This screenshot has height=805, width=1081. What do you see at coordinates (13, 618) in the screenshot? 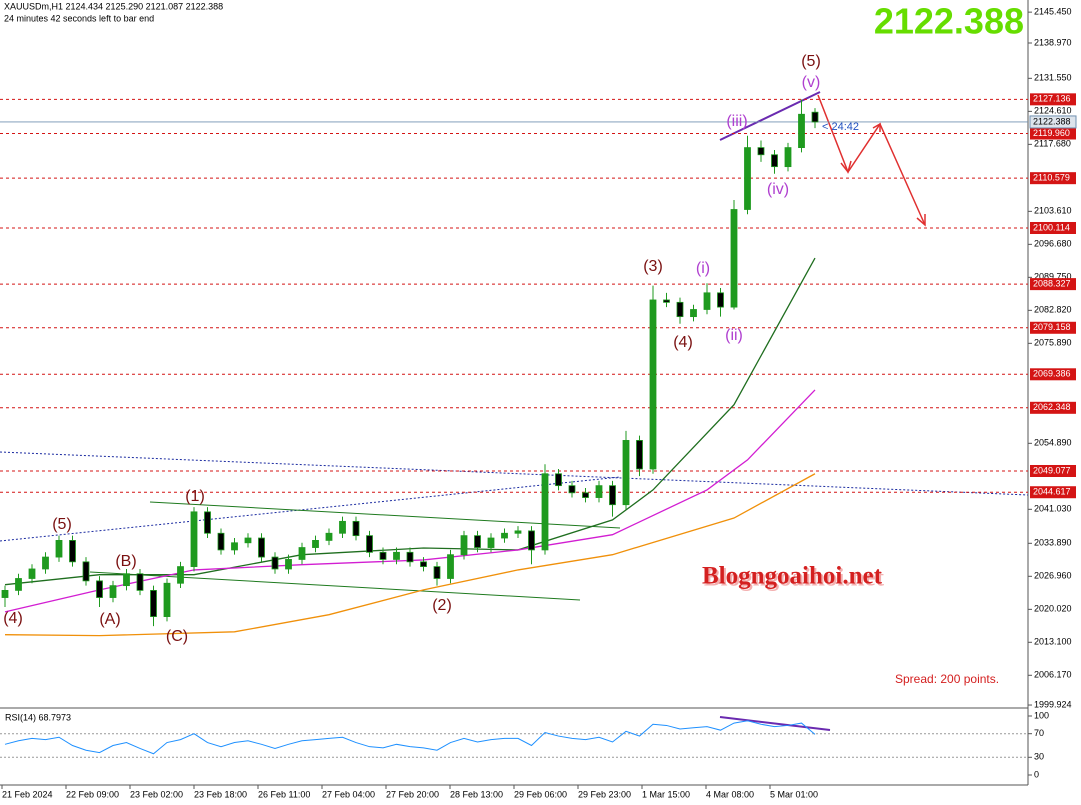
I see `wave-label: (4)` at bounding box center [13, 618].